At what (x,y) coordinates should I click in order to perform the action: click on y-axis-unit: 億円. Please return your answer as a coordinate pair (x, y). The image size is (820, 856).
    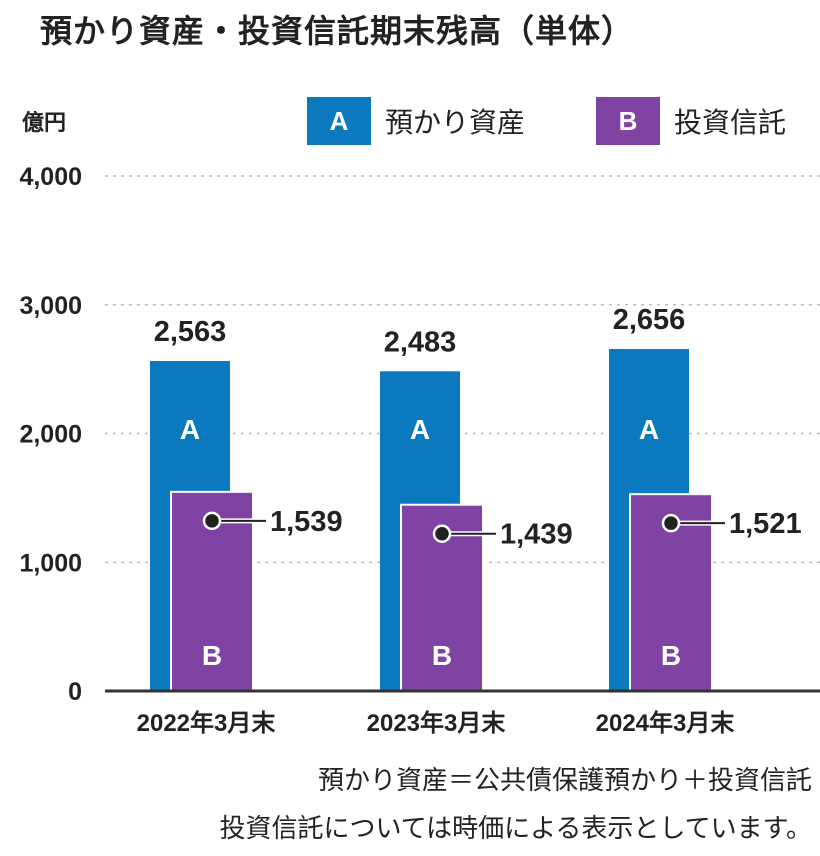
    Looking at the image, I should click on (44, 123).